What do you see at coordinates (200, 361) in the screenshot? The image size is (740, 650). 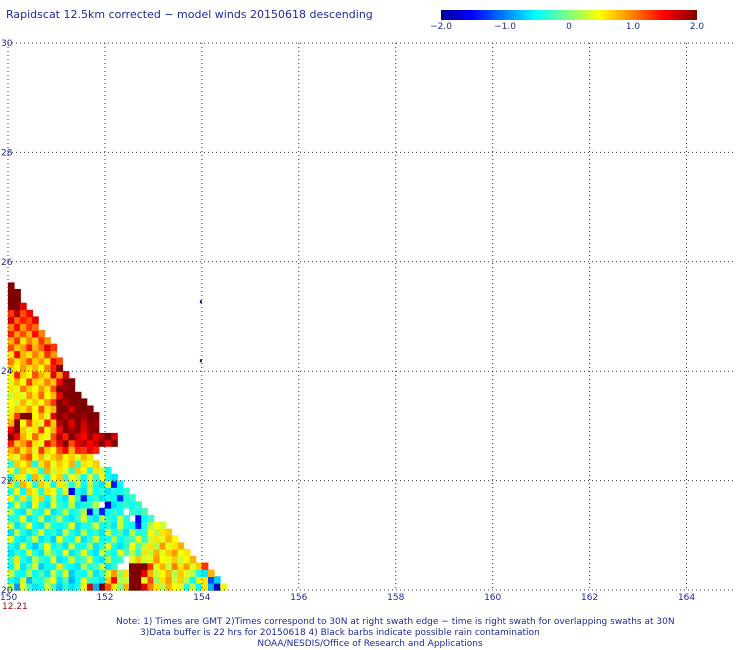 I see `wind-marker` at bounding box center [200, 361].